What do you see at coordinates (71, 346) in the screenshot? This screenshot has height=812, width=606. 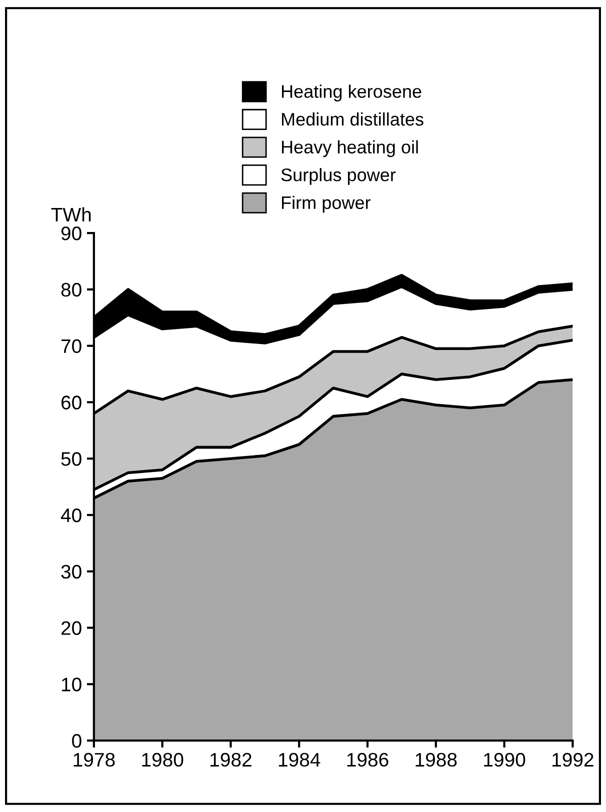 I see `y-tick-label: 70` at bounding box center [71, 346].